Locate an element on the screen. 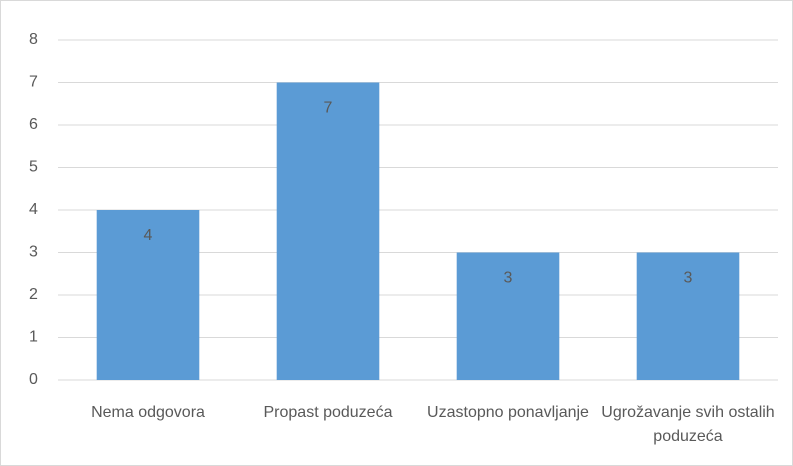 The image size is (793, 466). x-tick-label: Nema odgovora is located at coordinates (148, 412).